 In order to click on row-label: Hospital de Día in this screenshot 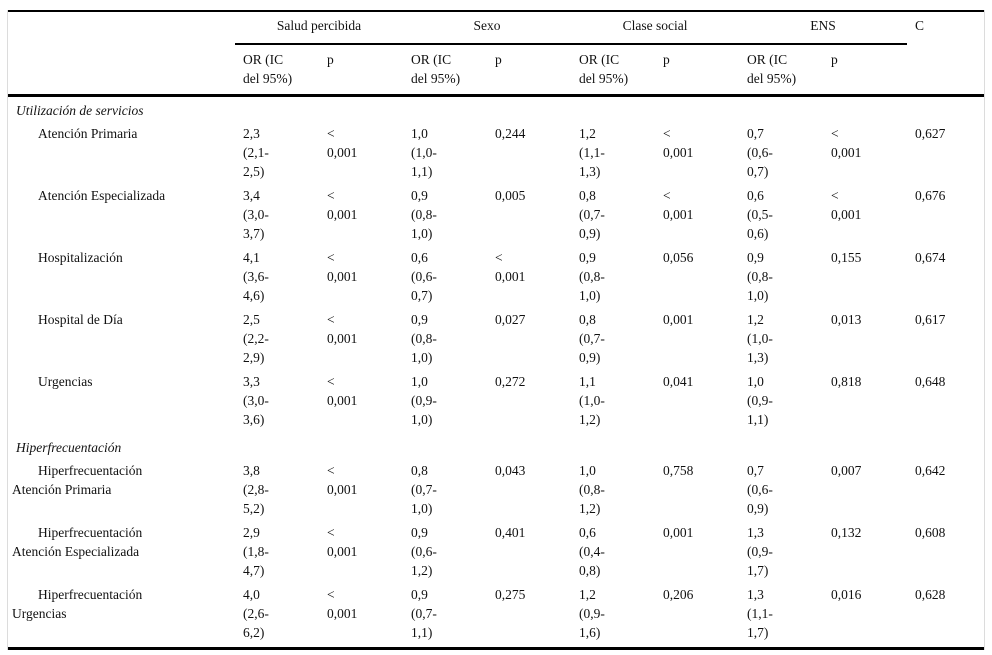, I will do `click(80, 319)`.